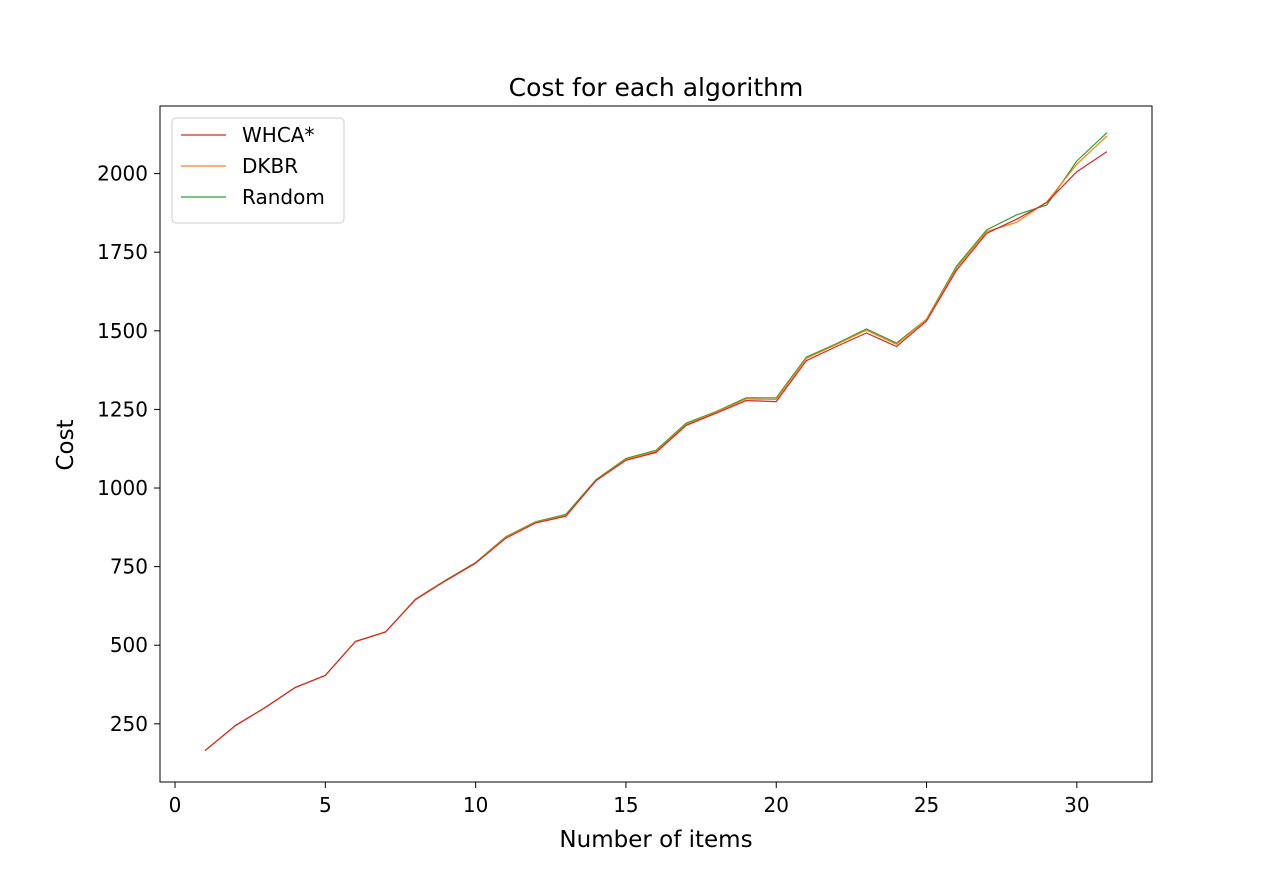 This screenshot has height=880, width=1280. What do you see at coordinates (270, 166) in the screenshot?
I see `legend-label-dkbr: DKBR` at bounding box center [270, 166].